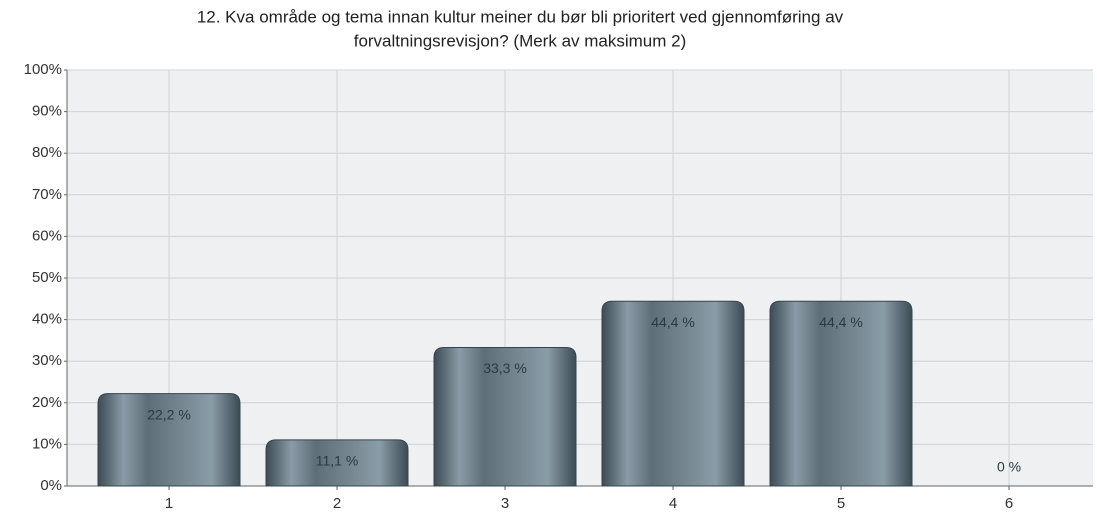  Describe the element at coordinates (505, 368) in the screenshot. I see `value-label: 33,3 %` at that location.